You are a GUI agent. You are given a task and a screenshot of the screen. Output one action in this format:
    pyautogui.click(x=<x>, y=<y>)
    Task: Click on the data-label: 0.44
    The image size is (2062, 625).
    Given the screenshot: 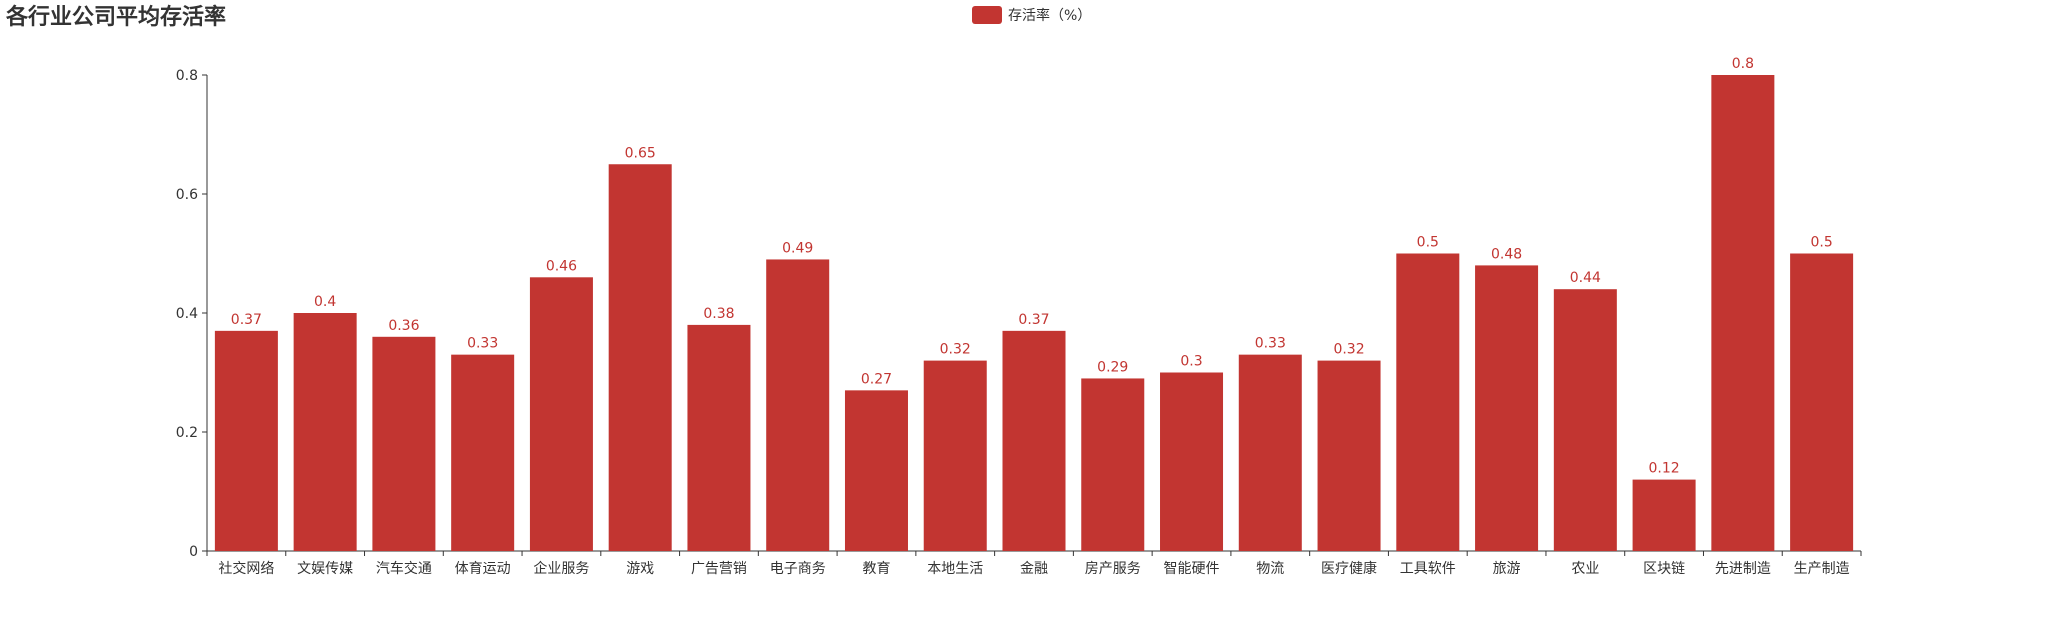 What is the action you would take?
    pyautogui.click(x=1585, y=278)
    